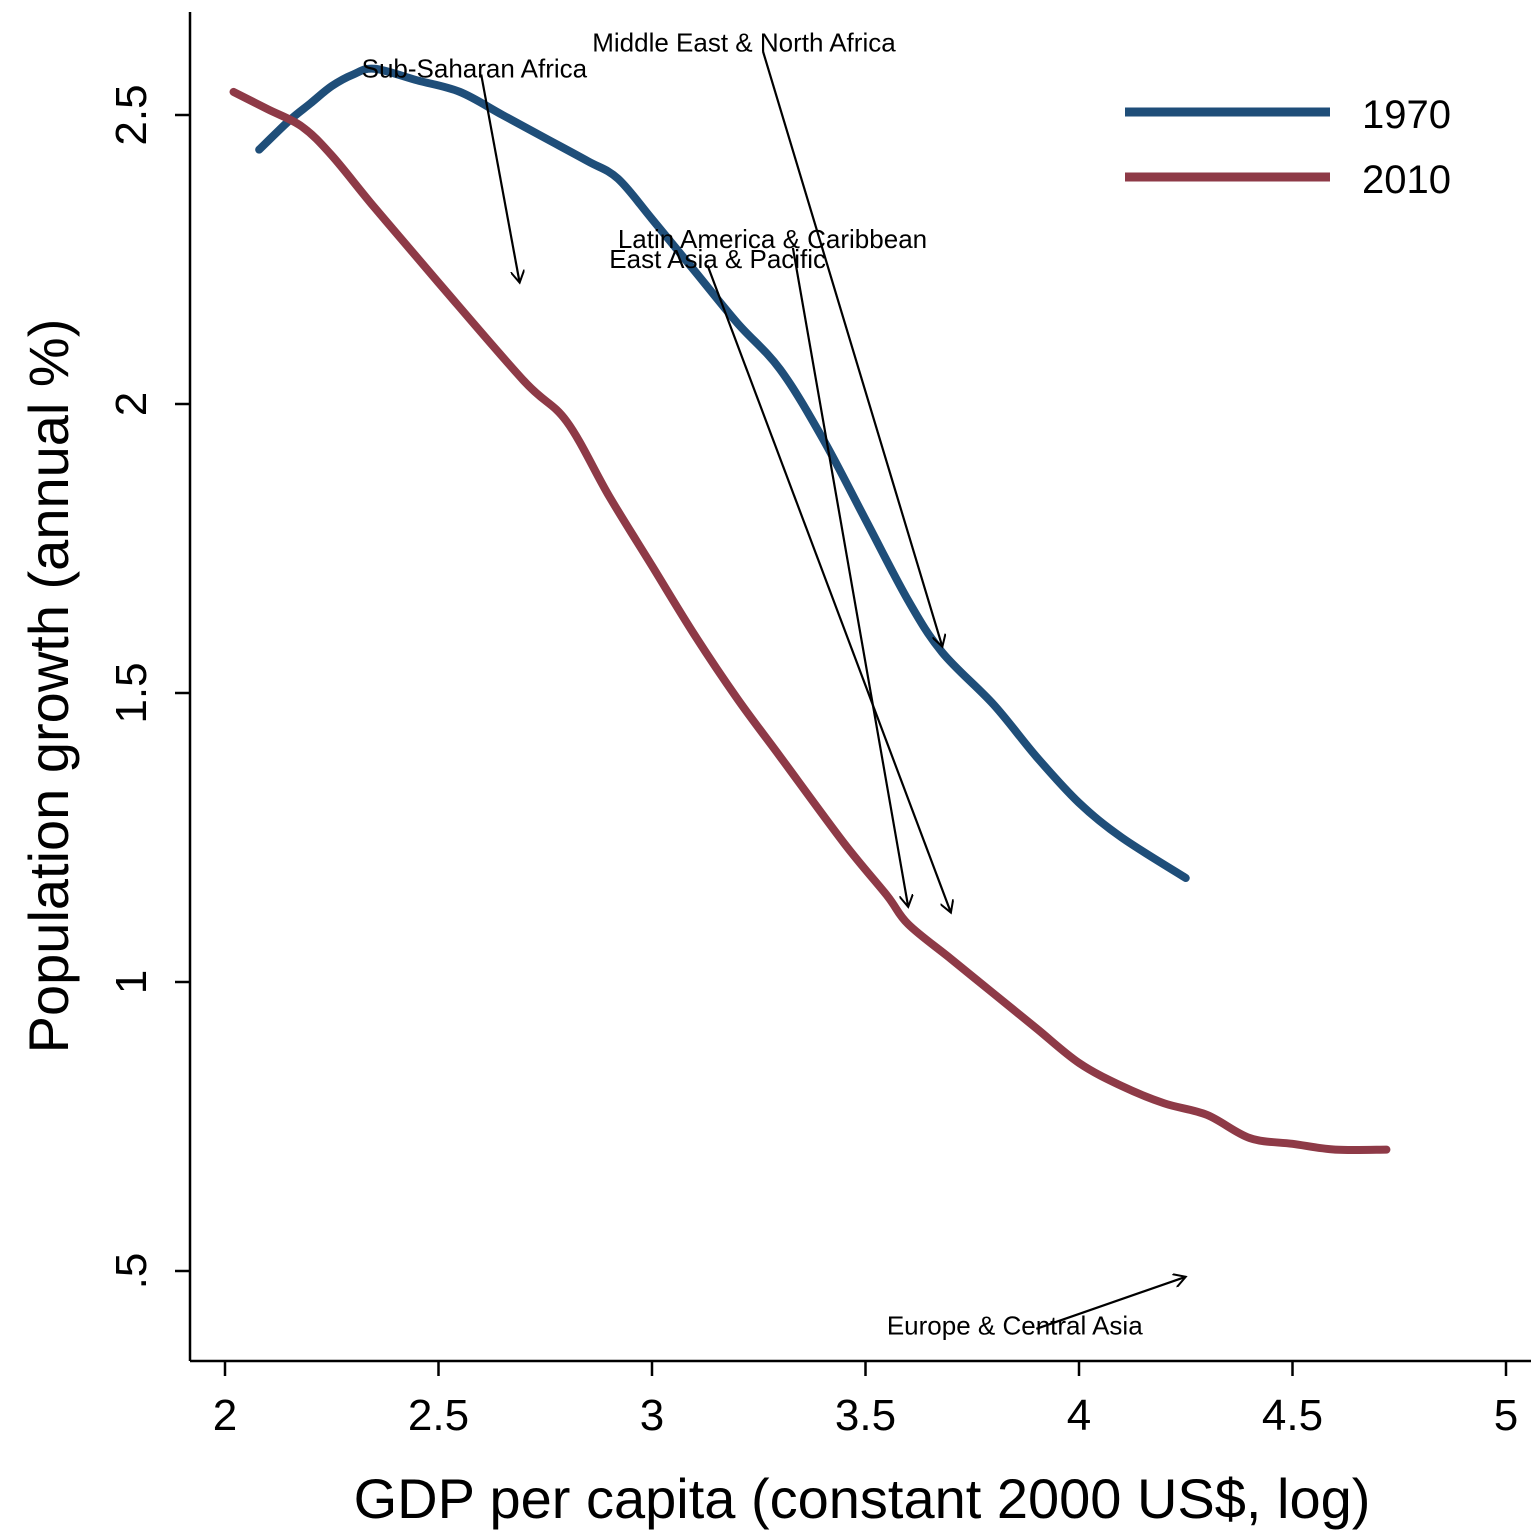 This screenshot has height=1533, width=1531. What do you see at coordinates (1506, 1415) in the screenshot?
I see `x-tick-label: 5` at bounding box center [1506, 1415].